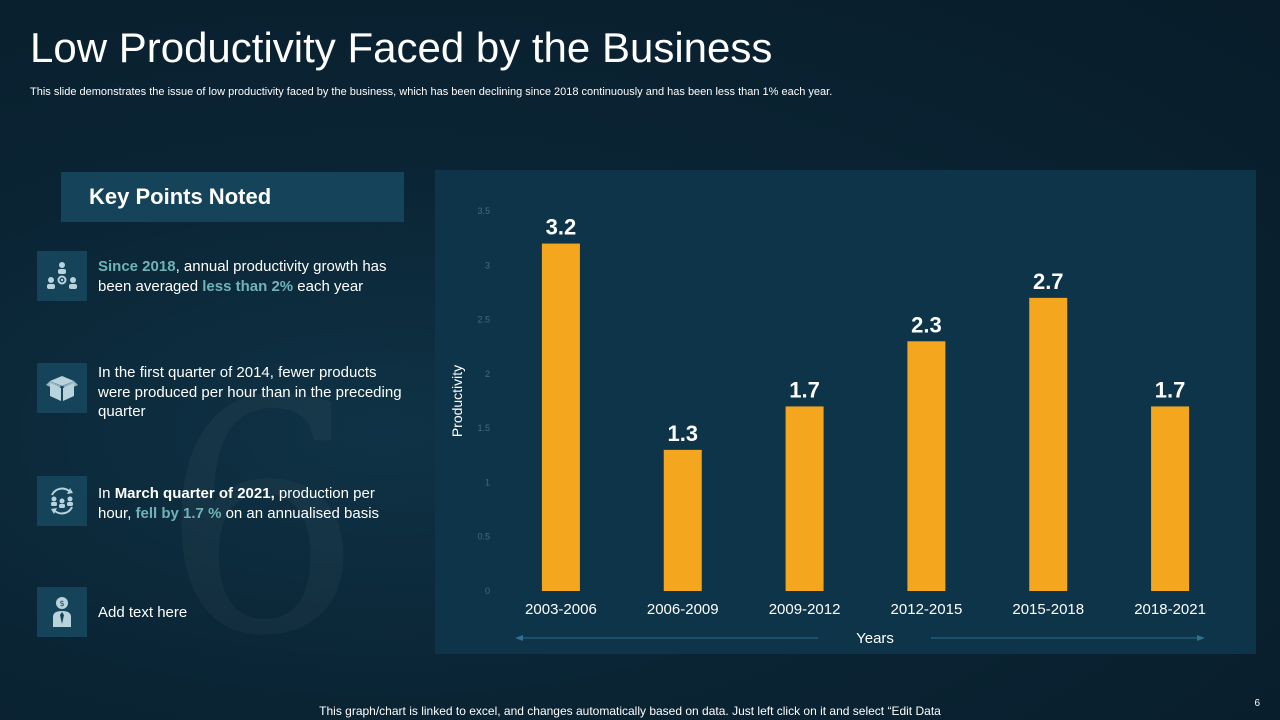  I want to click on data-label: 2.3, so click(926, 324).